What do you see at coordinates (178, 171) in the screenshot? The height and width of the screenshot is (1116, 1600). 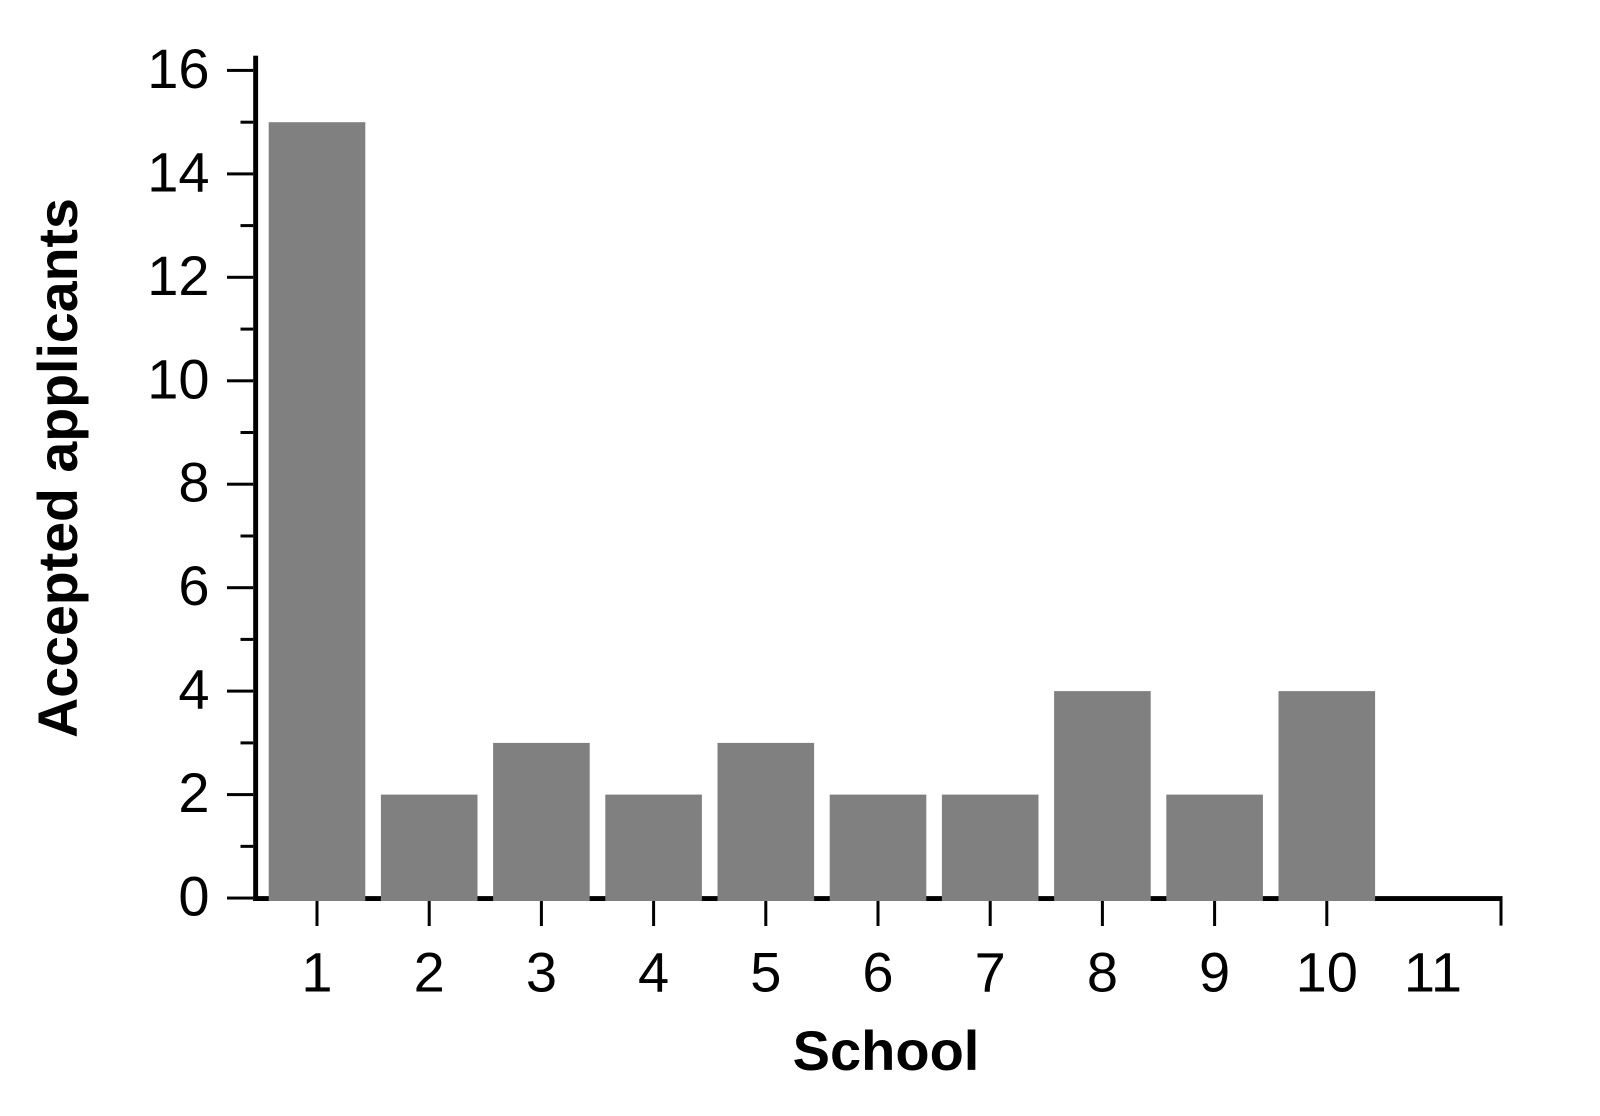 I see `svg-text: 14` at bounding box center [178, 171].